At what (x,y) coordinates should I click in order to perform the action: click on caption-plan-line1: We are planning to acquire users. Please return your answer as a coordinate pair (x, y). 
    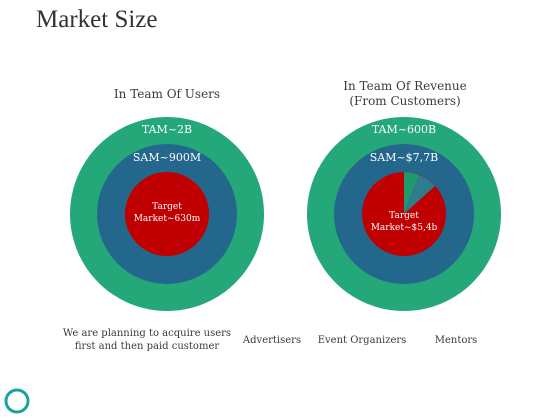
    Looking at the image, I should click on (147, 333).